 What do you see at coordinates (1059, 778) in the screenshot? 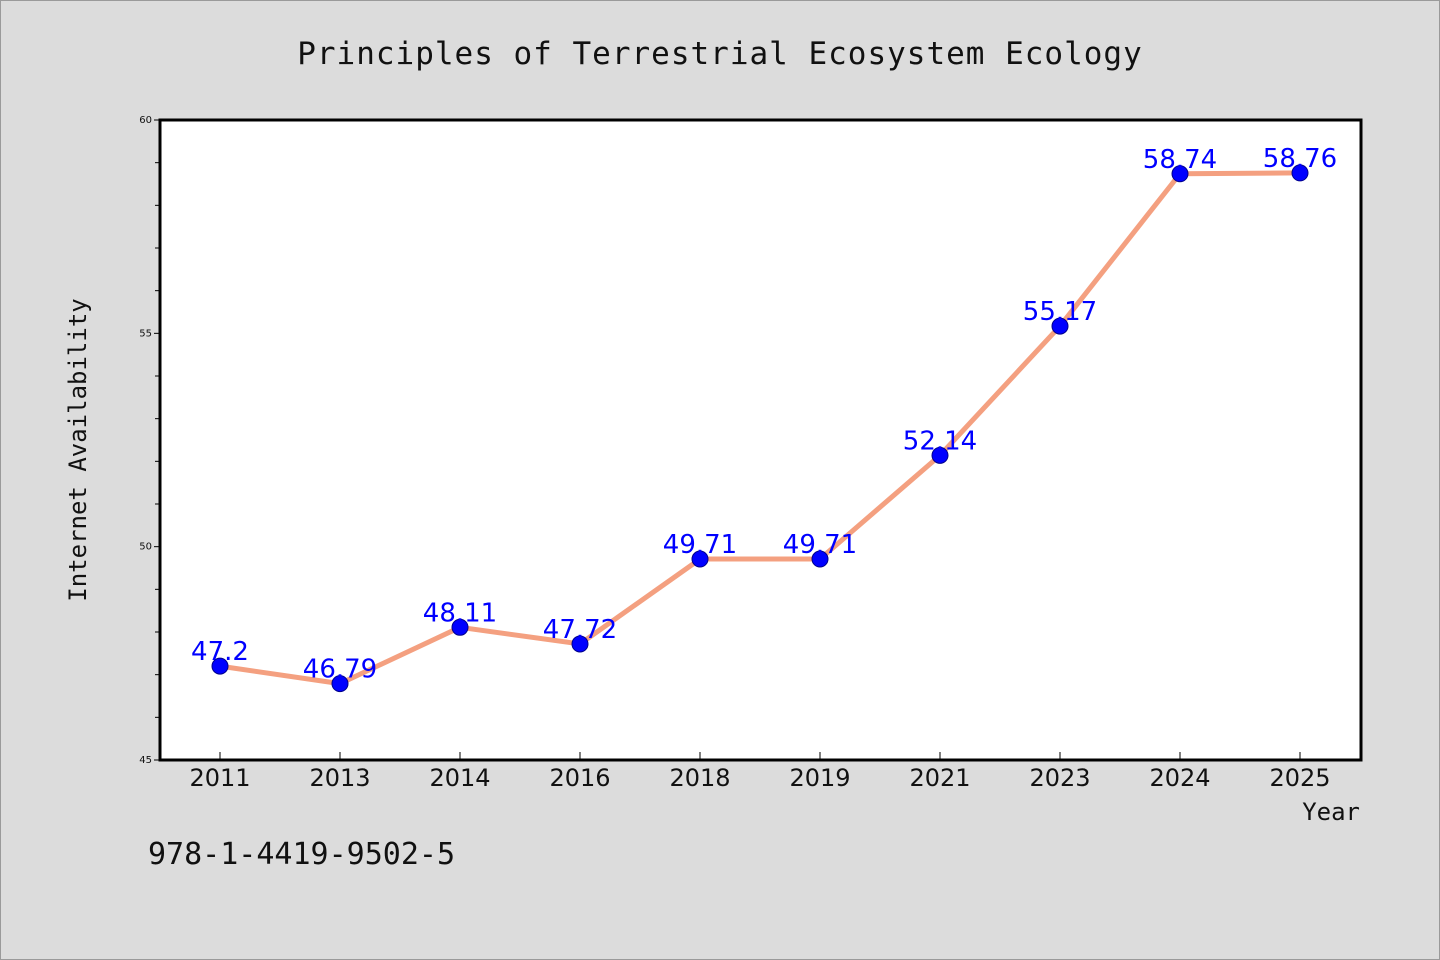
I see `x-tick-label: 2023` at bounding box center [1059, 778].